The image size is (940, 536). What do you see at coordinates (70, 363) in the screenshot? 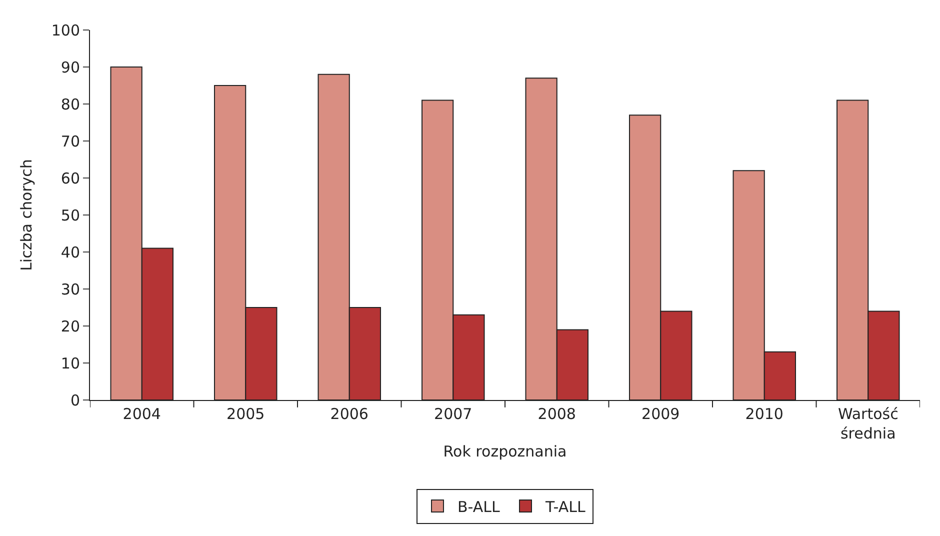
I see `y-tick-label: 10` at bounding box center [70, 363].